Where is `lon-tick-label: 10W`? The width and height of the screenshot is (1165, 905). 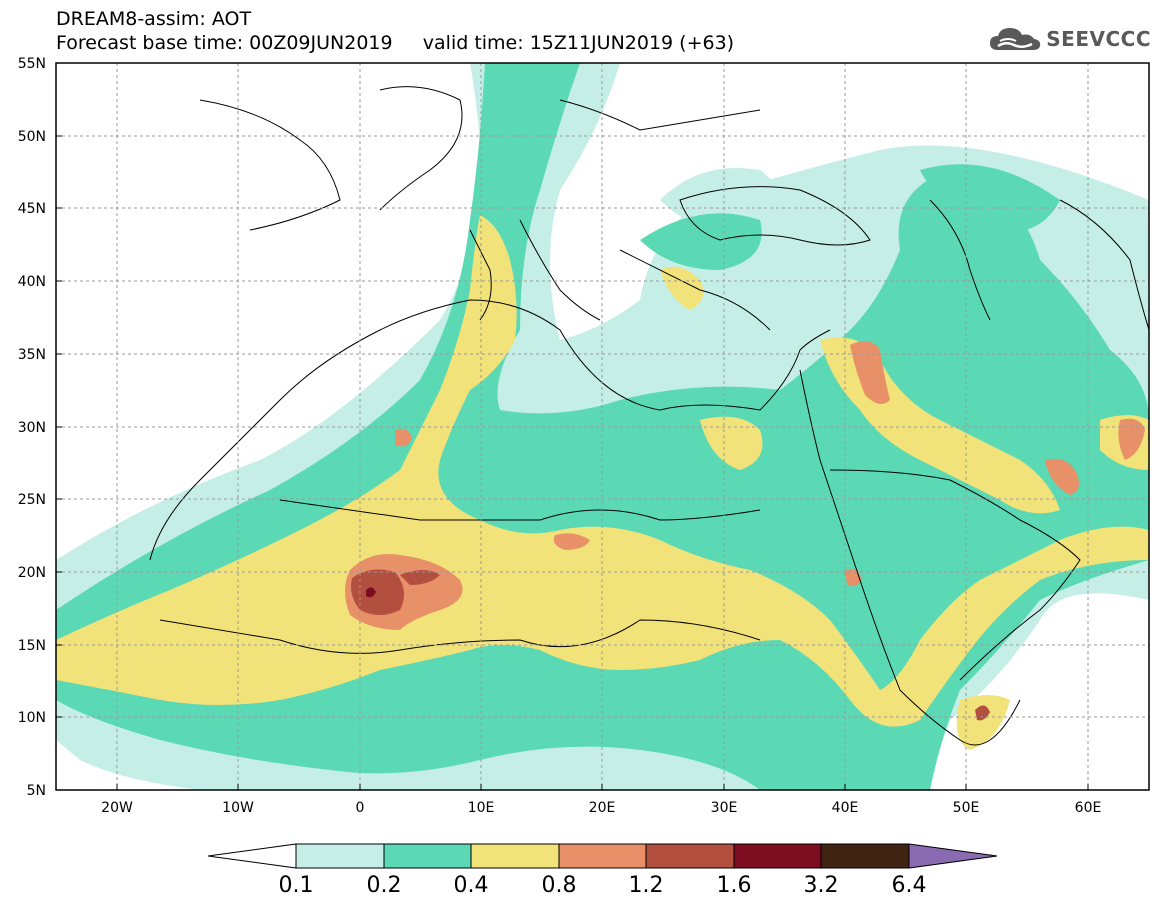 lon-tick-label: 10W is located at coordinates (238, 808).